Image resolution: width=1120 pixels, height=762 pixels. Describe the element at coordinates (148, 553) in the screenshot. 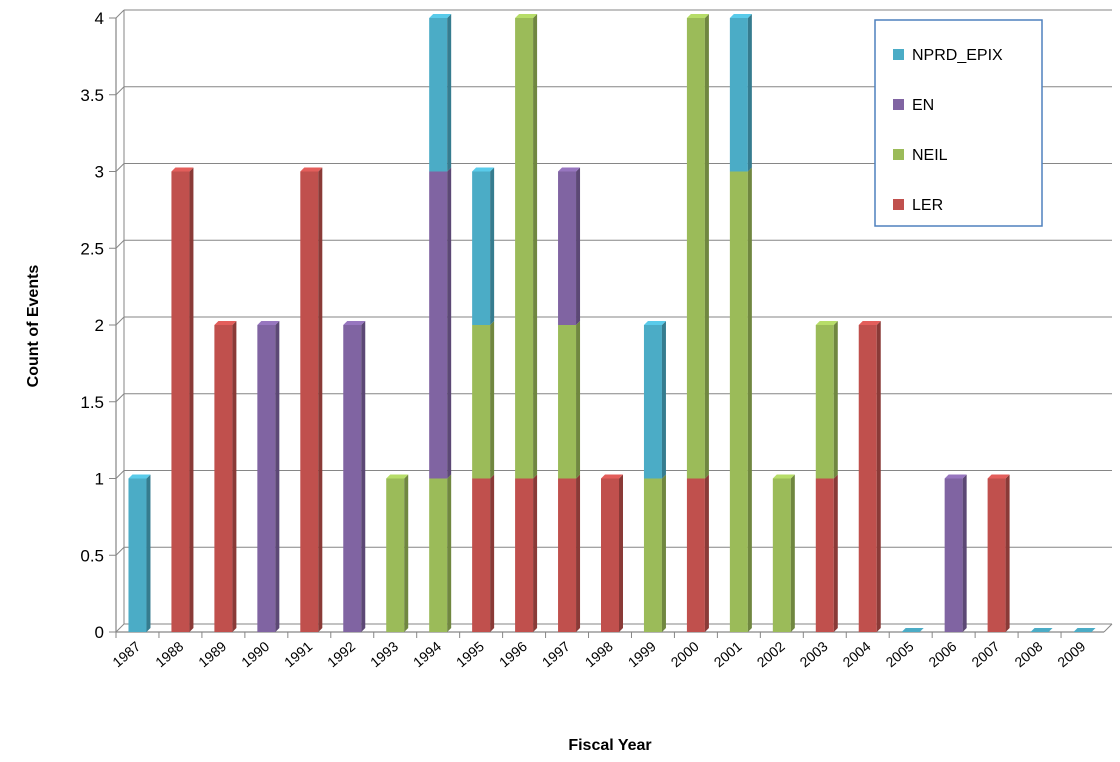

I see `bar-side-1987` at that location.